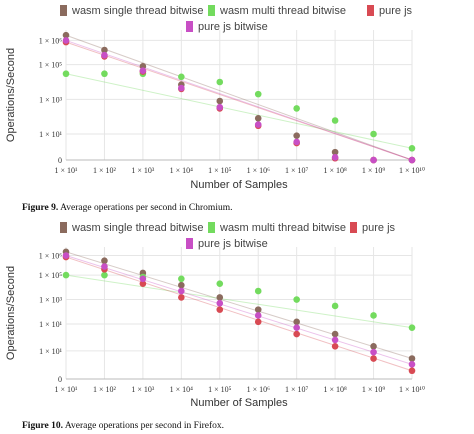 The height and width of the screenshot is (434, 474). What do you see at coordinates (233, 27) in the screenshot?
I see `legend-label: pure js bitwise` at bounding box center [233, 27].